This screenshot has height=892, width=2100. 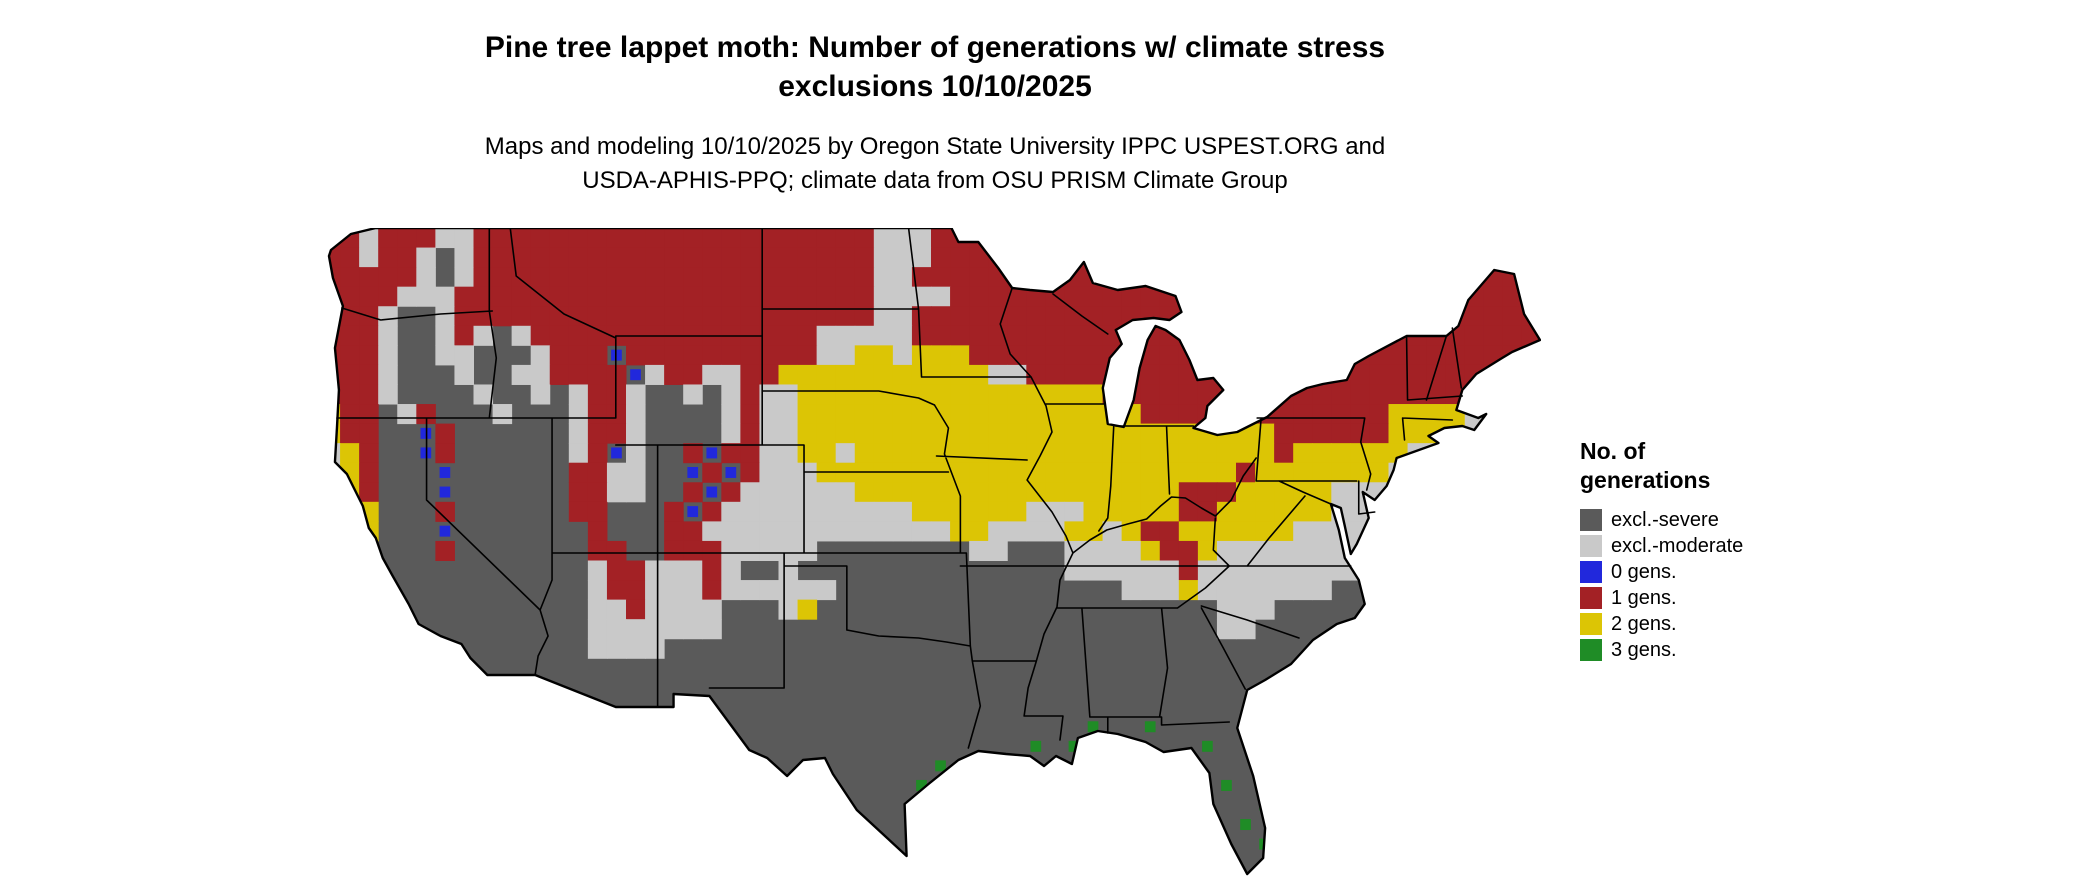 What do you see at coordinates (1644, 572) in the screenshot?
I see `legend-label-0-gens: 0 gens.` at bounding box center [1644, 572].